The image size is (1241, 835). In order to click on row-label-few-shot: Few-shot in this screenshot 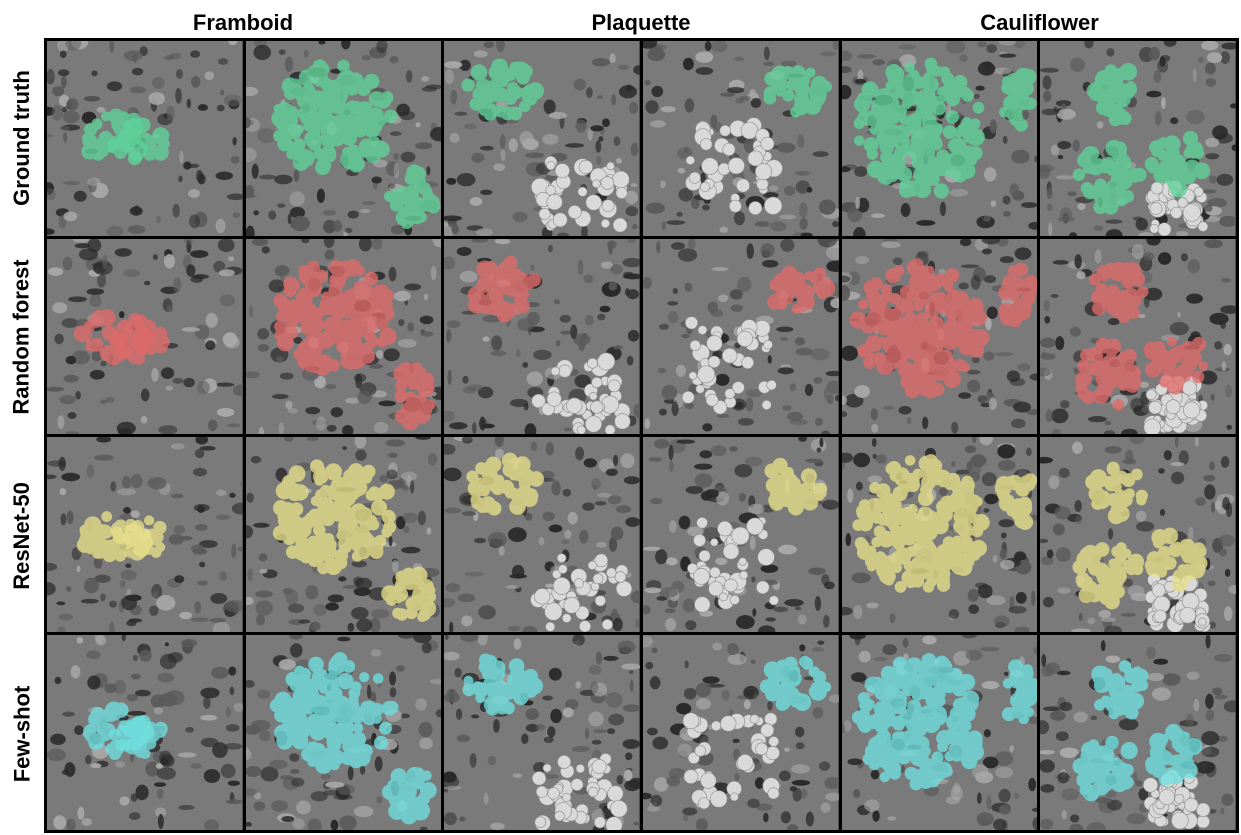, I will do `click(21, 734)`.